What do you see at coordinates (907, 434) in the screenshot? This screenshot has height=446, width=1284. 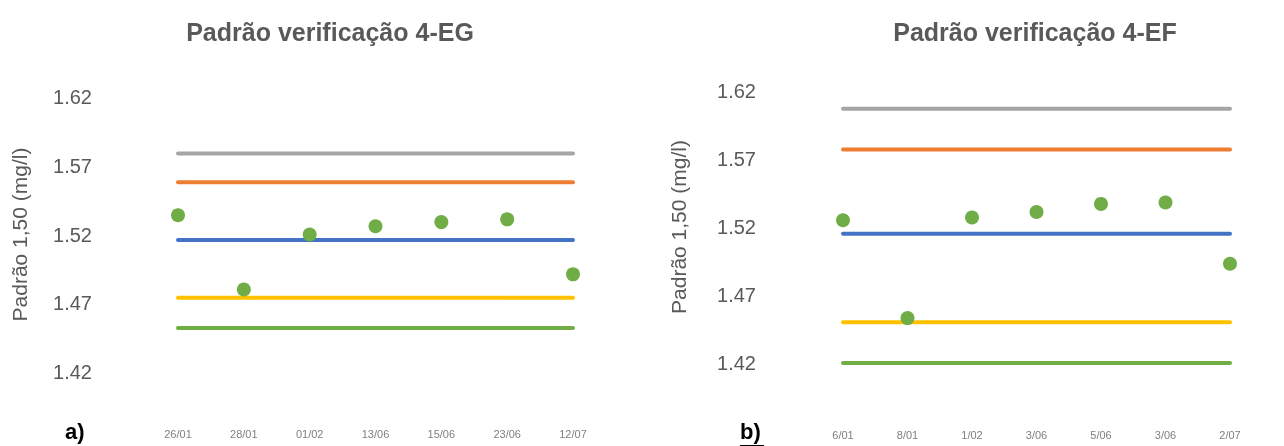 I see `x-tick-label: 8/01` at bounding box center [907, 434].